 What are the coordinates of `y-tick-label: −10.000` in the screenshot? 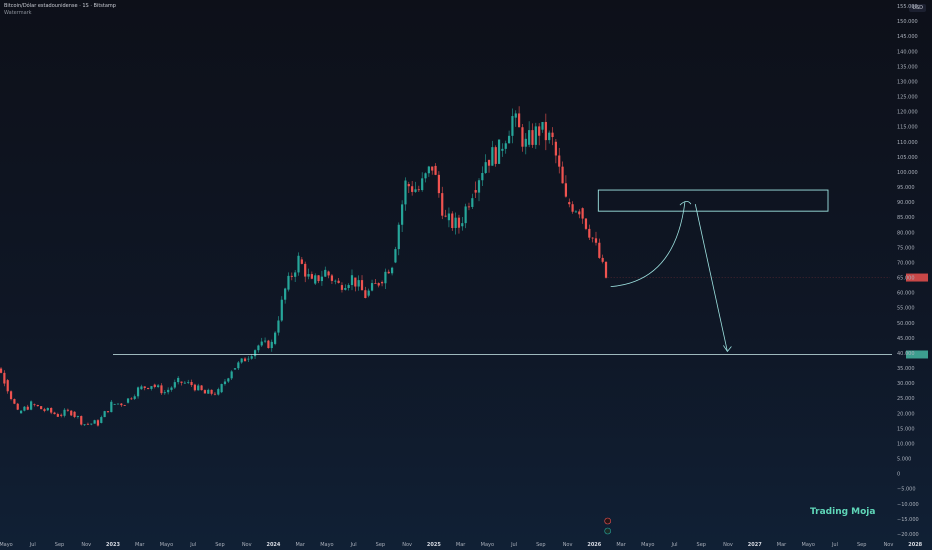 It's located at (908, 505).